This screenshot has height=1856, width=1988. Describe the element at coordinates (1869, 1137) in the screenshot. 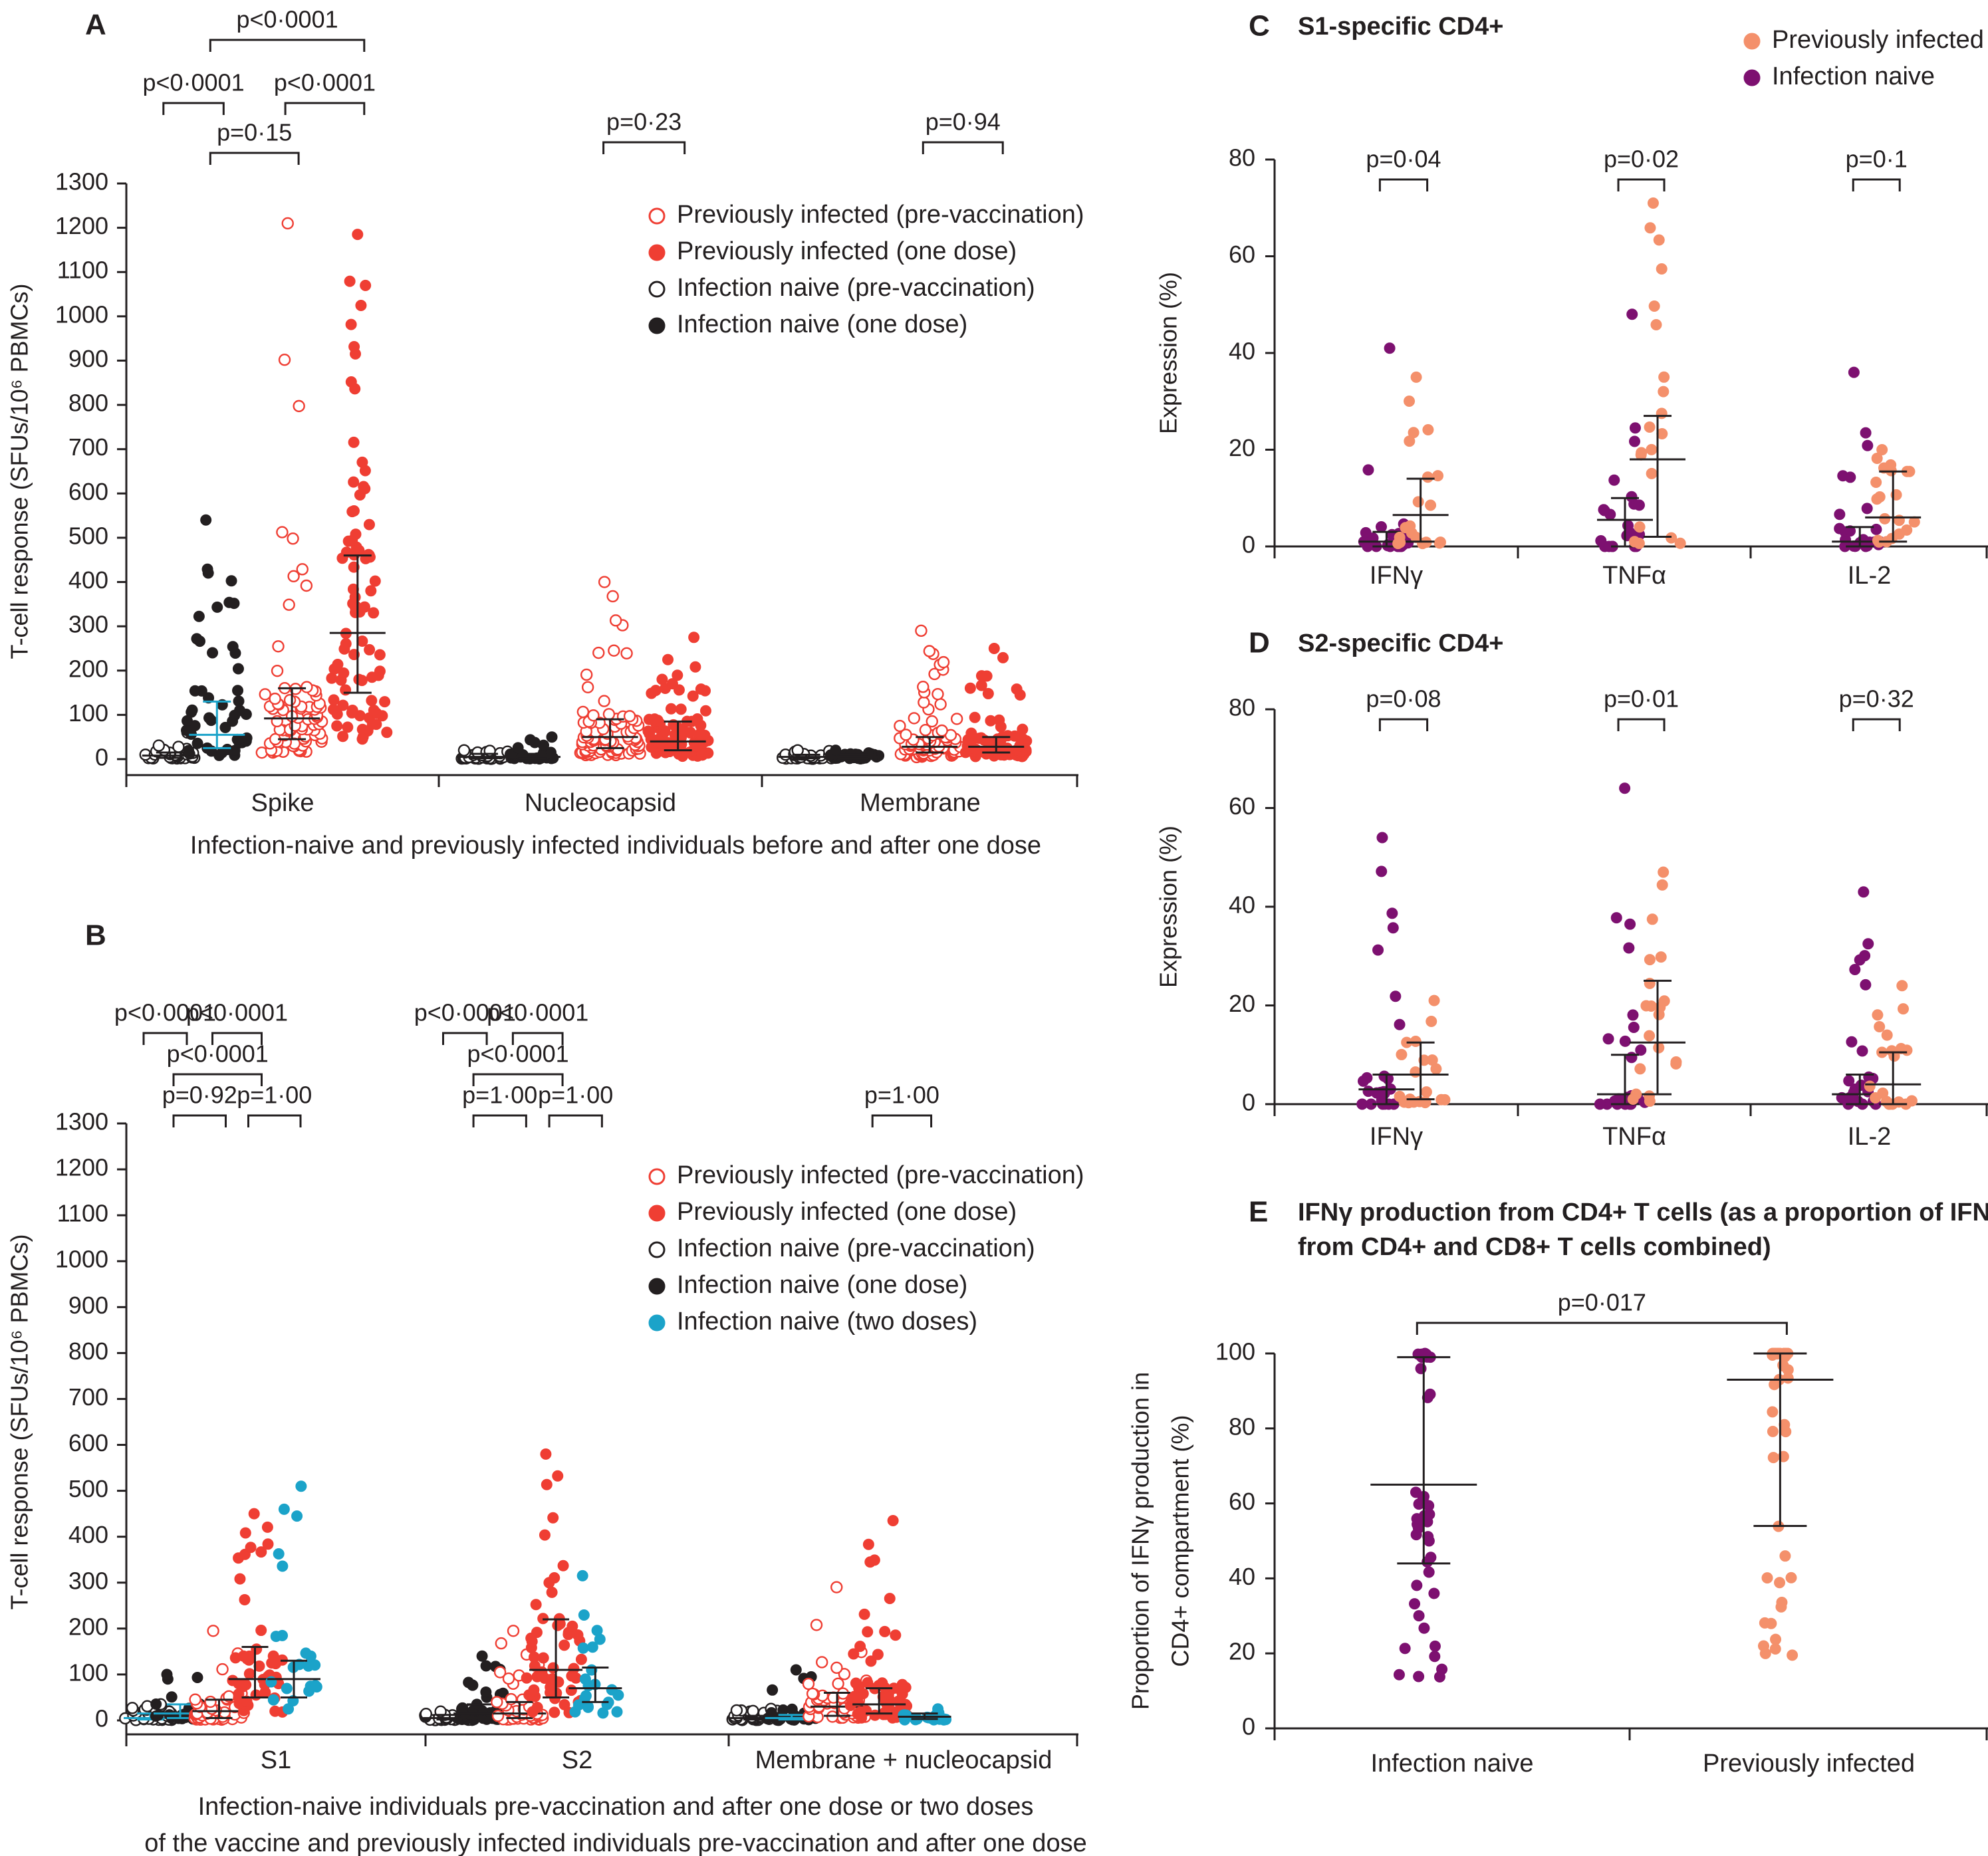

I see `category-label: IL-2` at that location.